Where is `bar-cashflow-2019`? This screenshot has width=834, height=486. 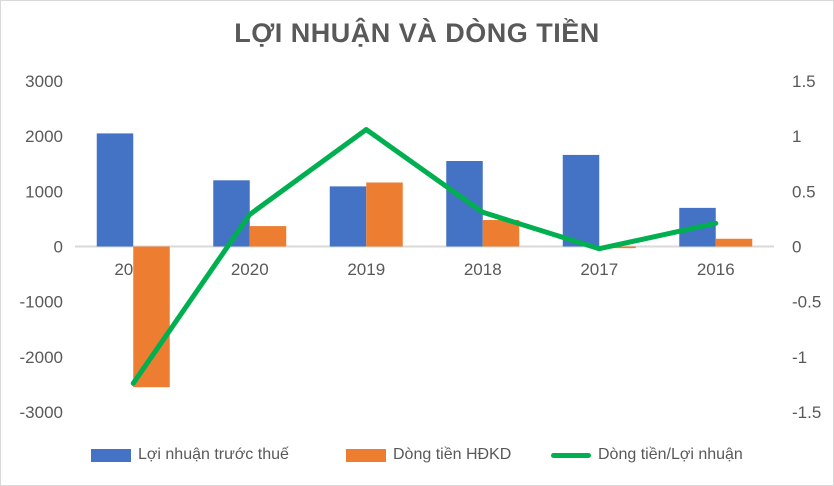
bar-cashflow-2019 is located at coordinates (384, 214).